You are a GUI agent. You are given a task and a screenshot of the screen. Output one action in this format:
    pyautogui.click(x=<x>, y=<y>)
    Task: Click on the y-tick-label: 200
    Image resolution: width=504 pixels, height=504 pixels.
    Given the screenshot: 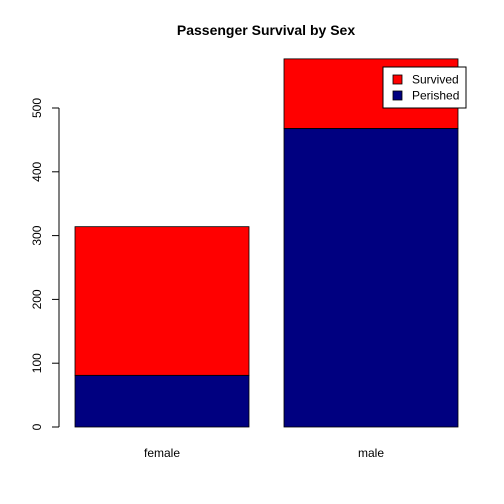 What is the action you would take?
    pyautogui.click(x=37, y=299)
    